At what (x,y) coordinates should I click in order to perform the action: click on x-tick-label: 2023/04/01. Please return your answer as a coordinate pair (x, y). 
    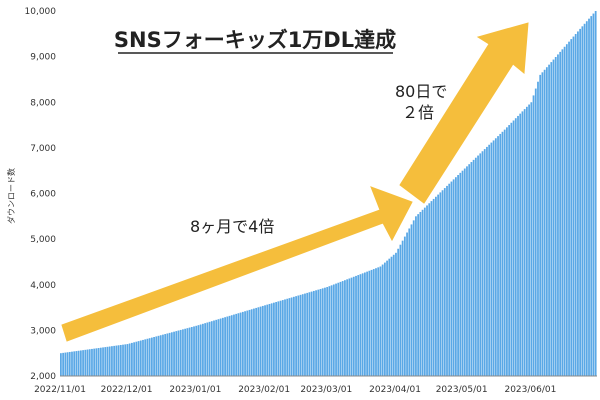
    Looking at the image, I should click on (395, 390).